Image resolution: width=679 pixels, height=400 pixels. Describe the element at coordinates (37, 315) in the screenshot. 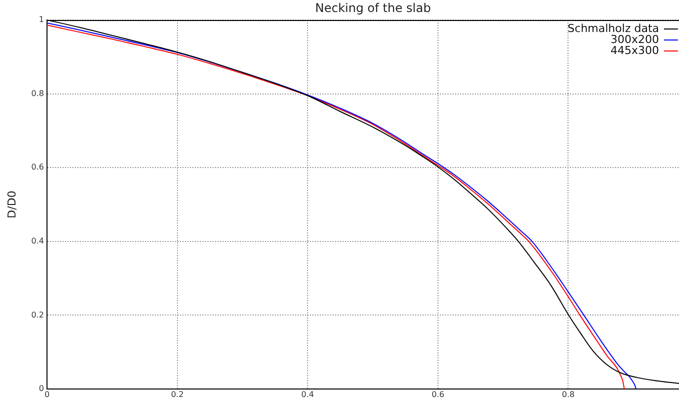

I see `y-tick-label: 0.2` at that location.